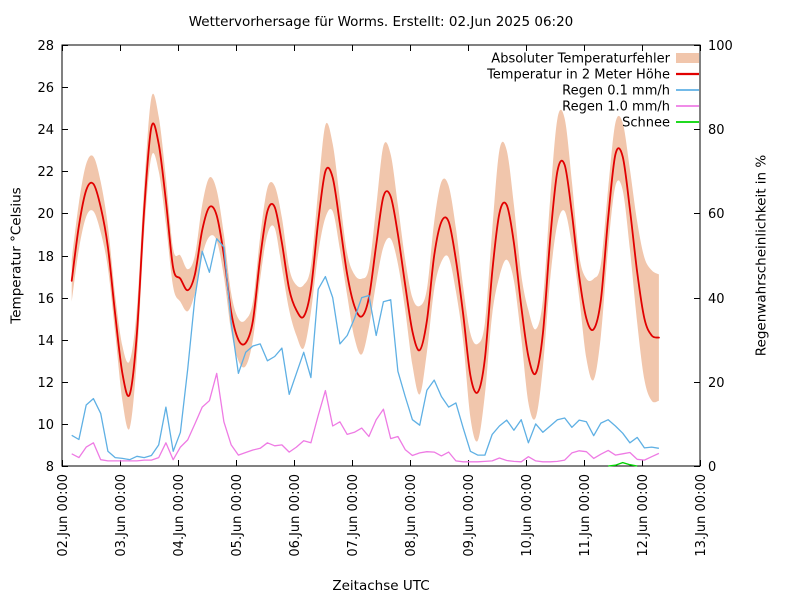 The width and height of the screenshot is (800, 600). What do you see at coordinates (616, 107) in the screenshot?
I see `legend-label: Regen 1.0 mm/h` at bounding box center [616, 107].